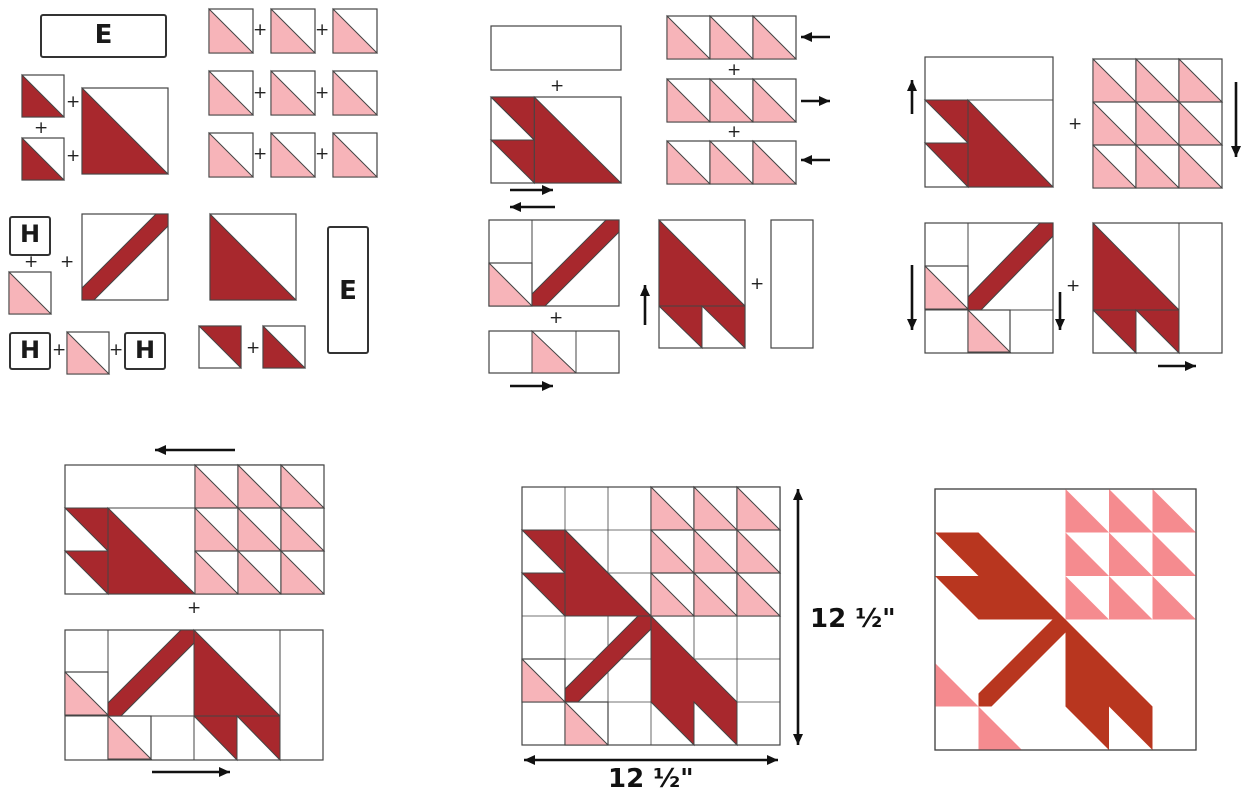 This screenshot has width=1244, height=797. What do you see at coordinates (645, 305) in the screenshot?
I see `arrow-up` at bounding box center [645, 305].